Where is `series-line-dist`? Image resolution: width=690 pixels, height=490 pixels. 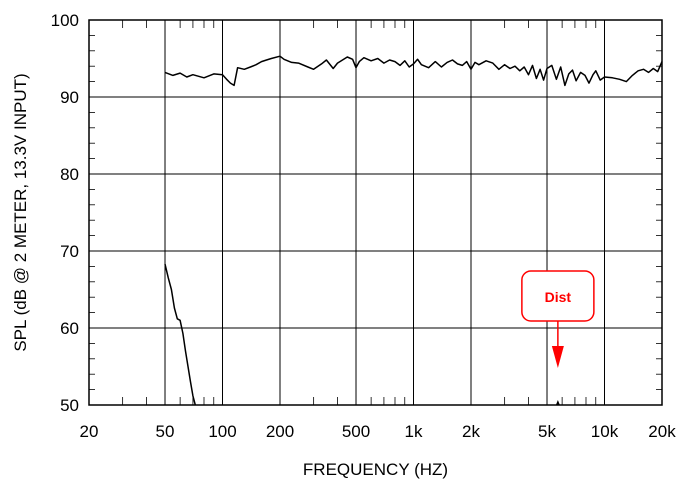 series-line-dist is located at coordinates (180, 334).